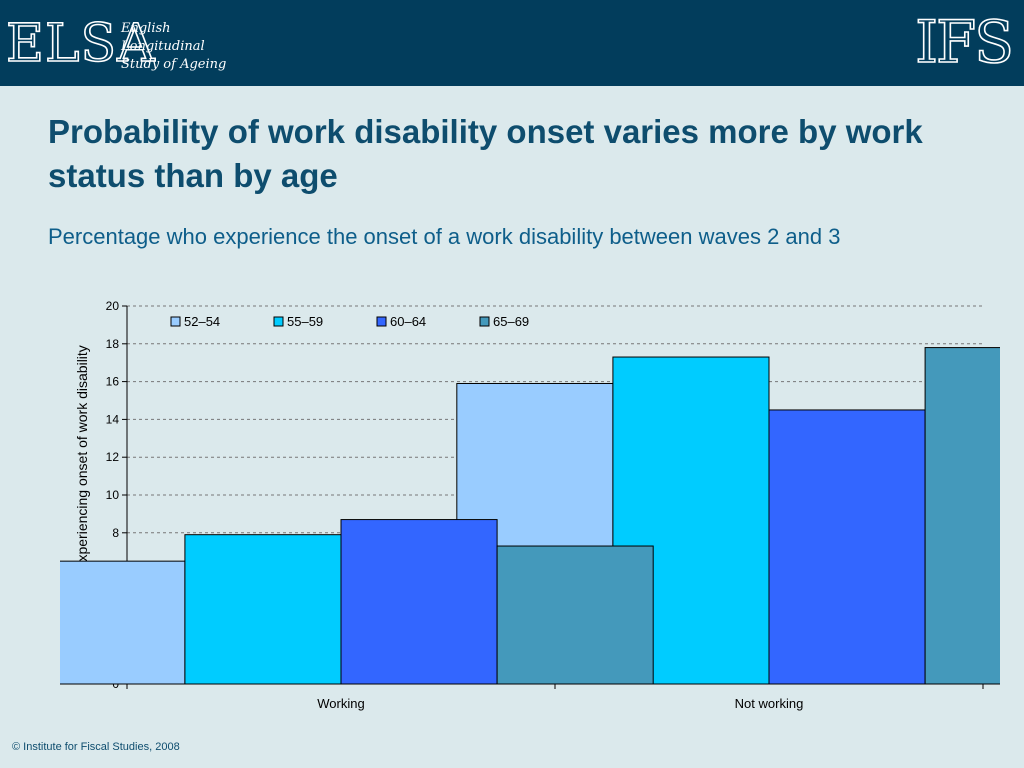  What do you see at coordinates (305, 321) in the screenshot?
I see `legend-label: 55–59` at bounding box center [305, 321].